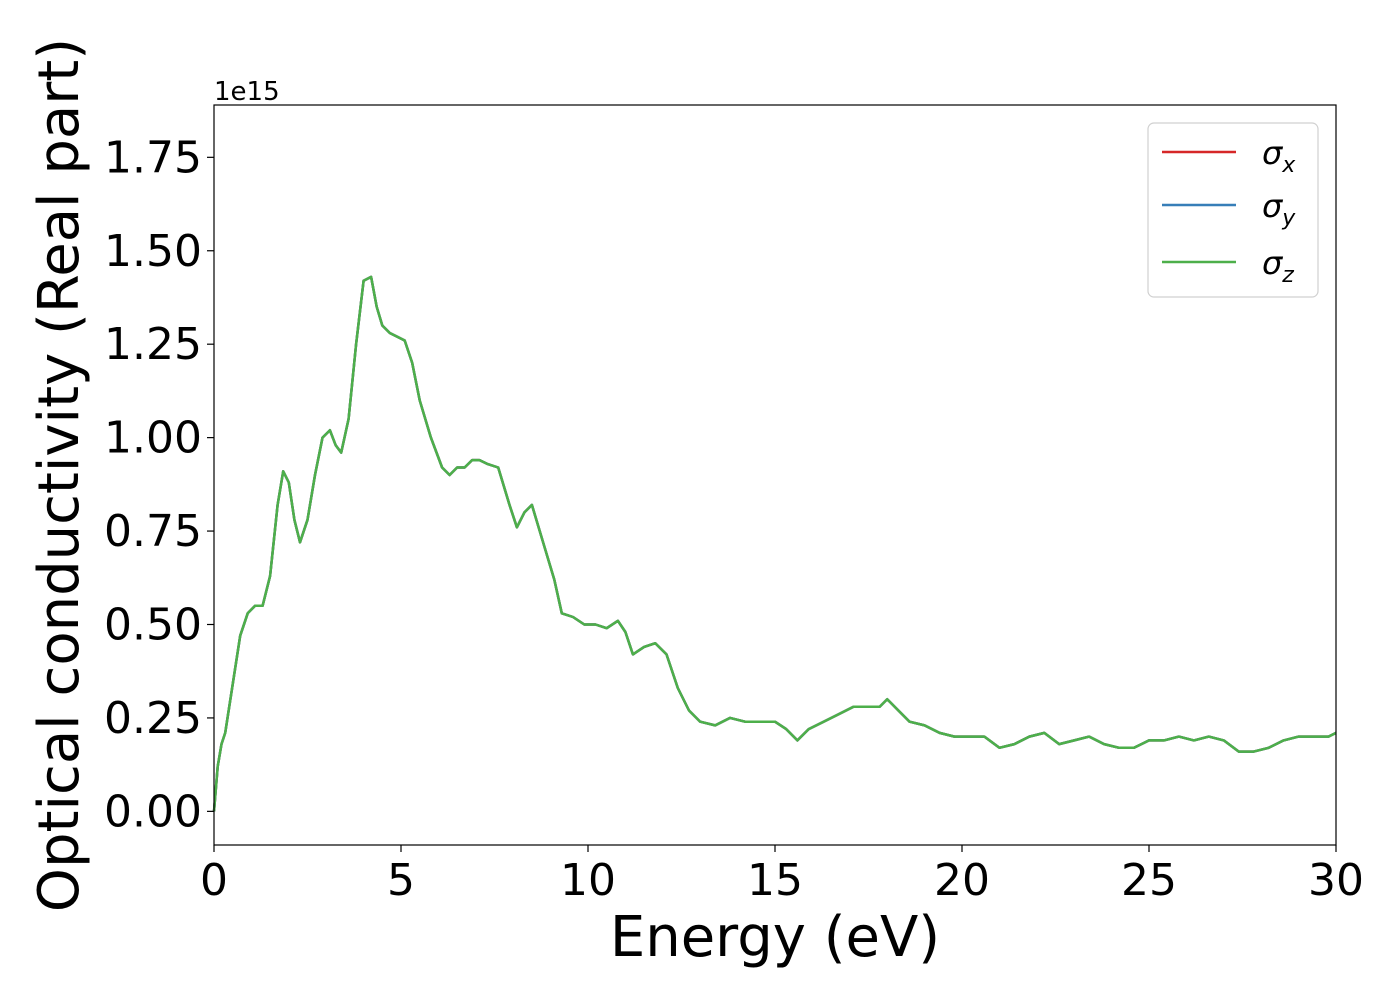 The width and height of the screenshot is (1400, 1000). Describe the element at coordinates (1278, 266) in the screenshot. I see `legend-label-sigma-z: σz` at that location.